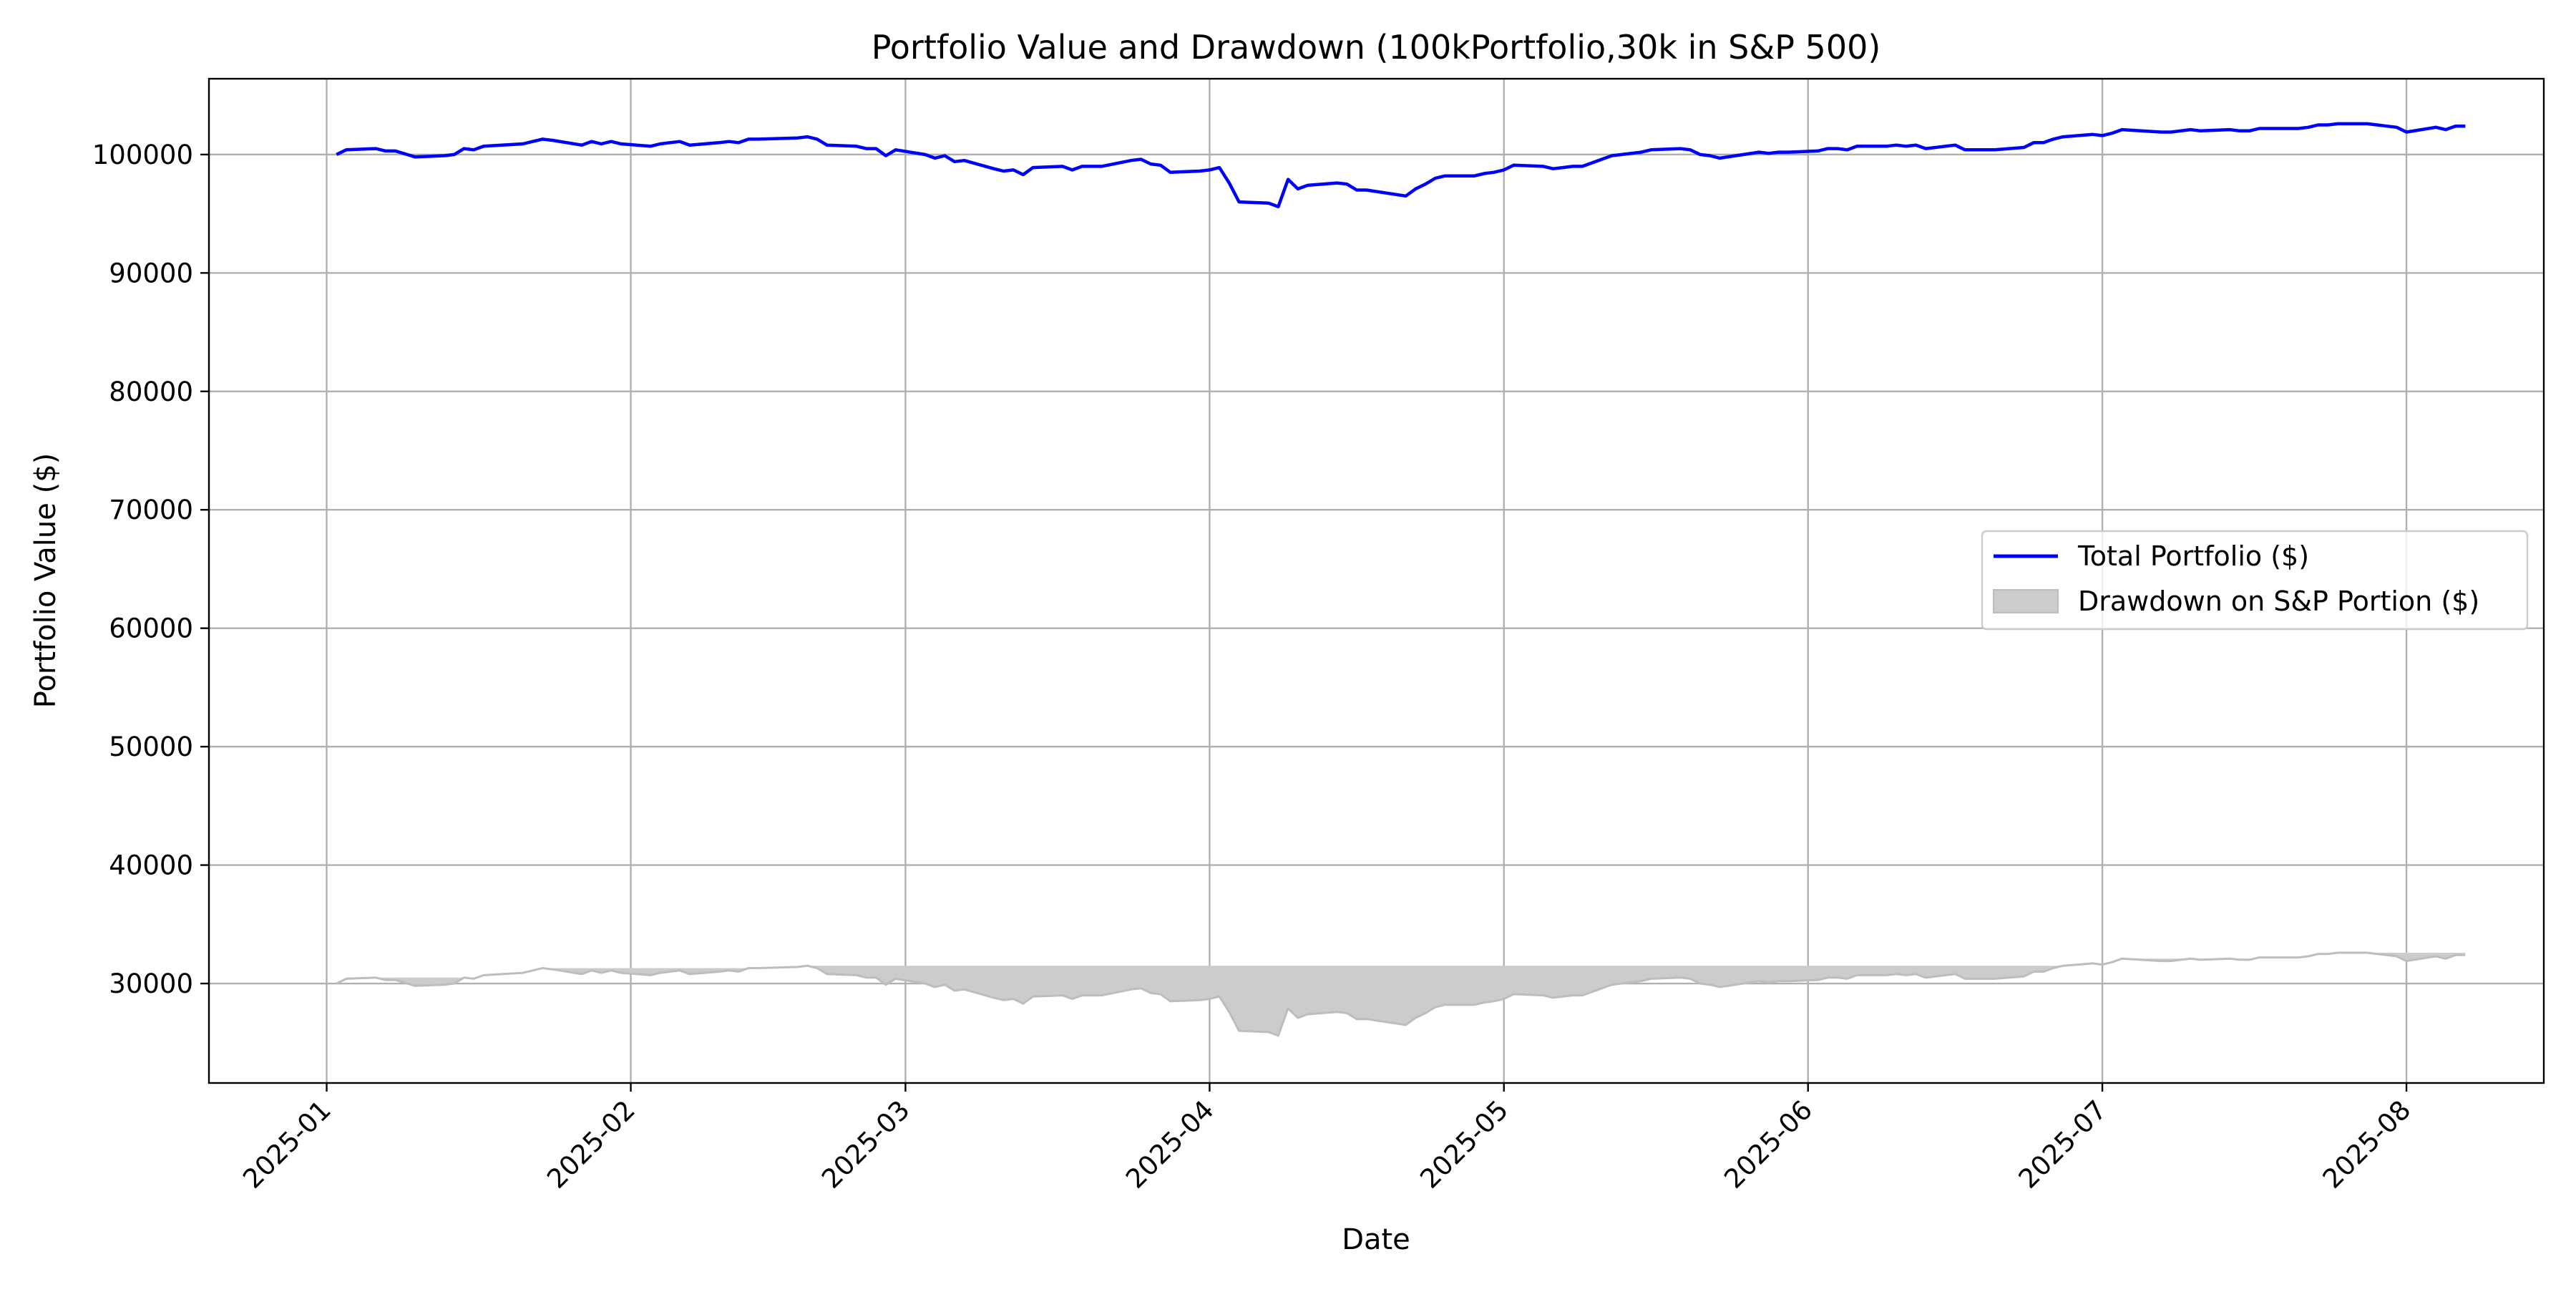 This screenshot has height=1292, width=2576. I want to click on y-tick-label: 40000, so click(151, 865).